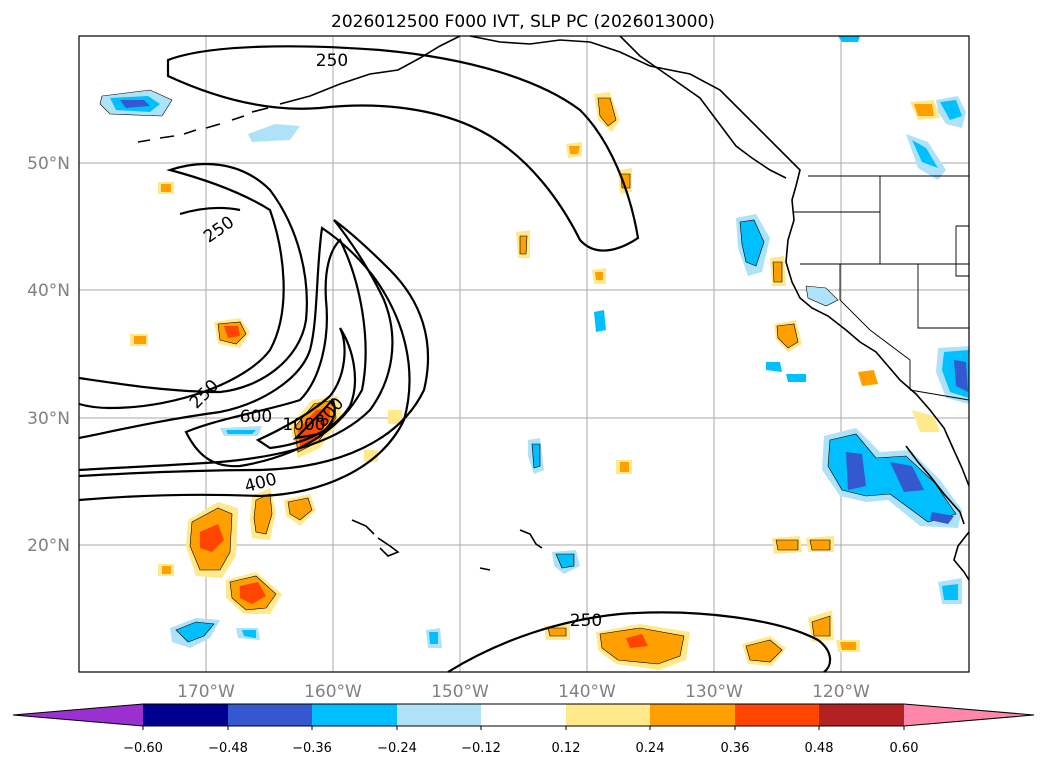 The width and height of the screenshot is (1047, 765). What do you see at coordinates (203, 125) in the screenshot?
I see `aleutian-islands` at bounding box center [203, 125].